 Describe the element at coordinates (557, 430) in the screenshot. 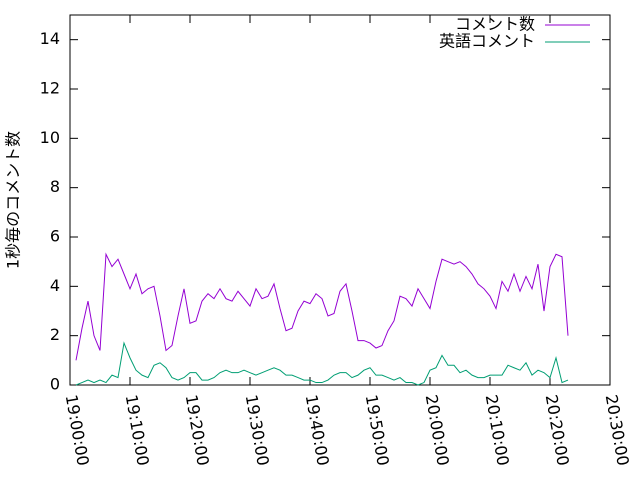

I see `x-tick-label: 20:20:00` at that location.